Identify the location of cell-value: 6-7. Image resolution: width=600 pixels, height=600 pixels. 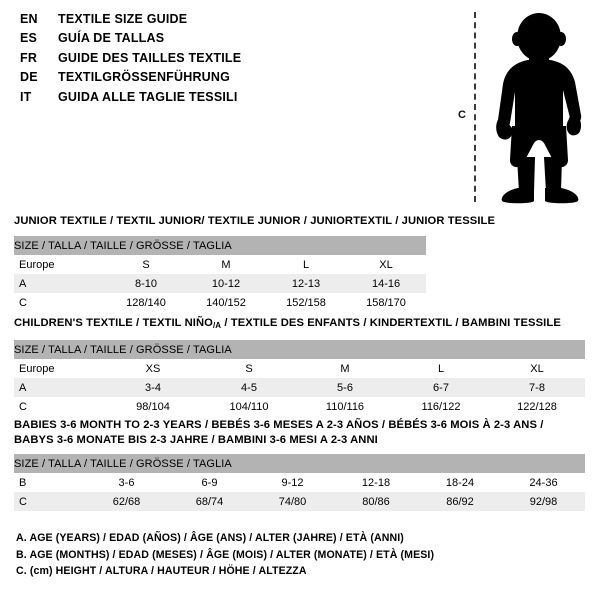
(441, 387).